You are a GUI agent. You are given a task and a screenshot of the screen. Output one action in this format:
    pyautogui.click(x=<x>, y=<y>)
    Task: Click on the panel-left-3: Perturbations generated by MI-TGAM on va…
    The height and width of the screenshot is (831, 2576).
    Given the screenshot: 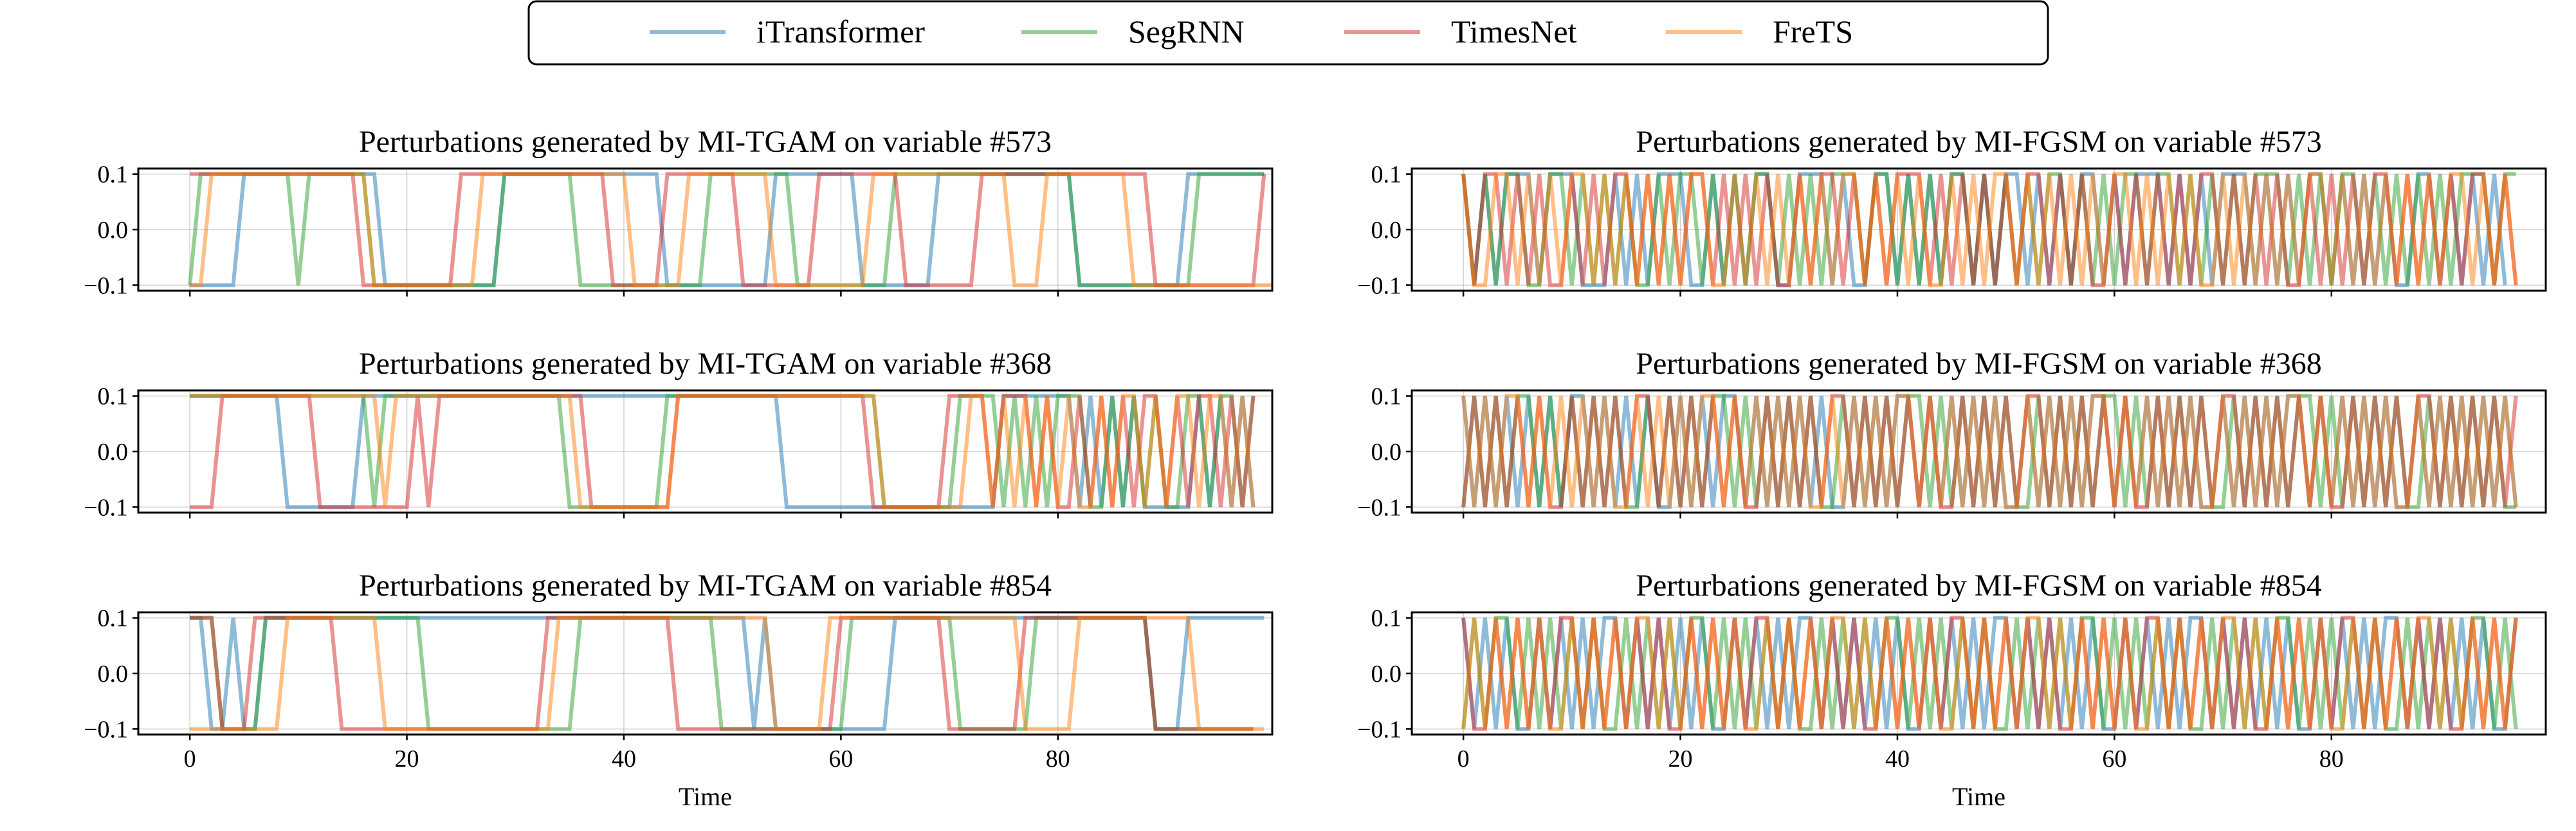 What is the action you would take?
    pyautogui.click(x=679, y=690)
    